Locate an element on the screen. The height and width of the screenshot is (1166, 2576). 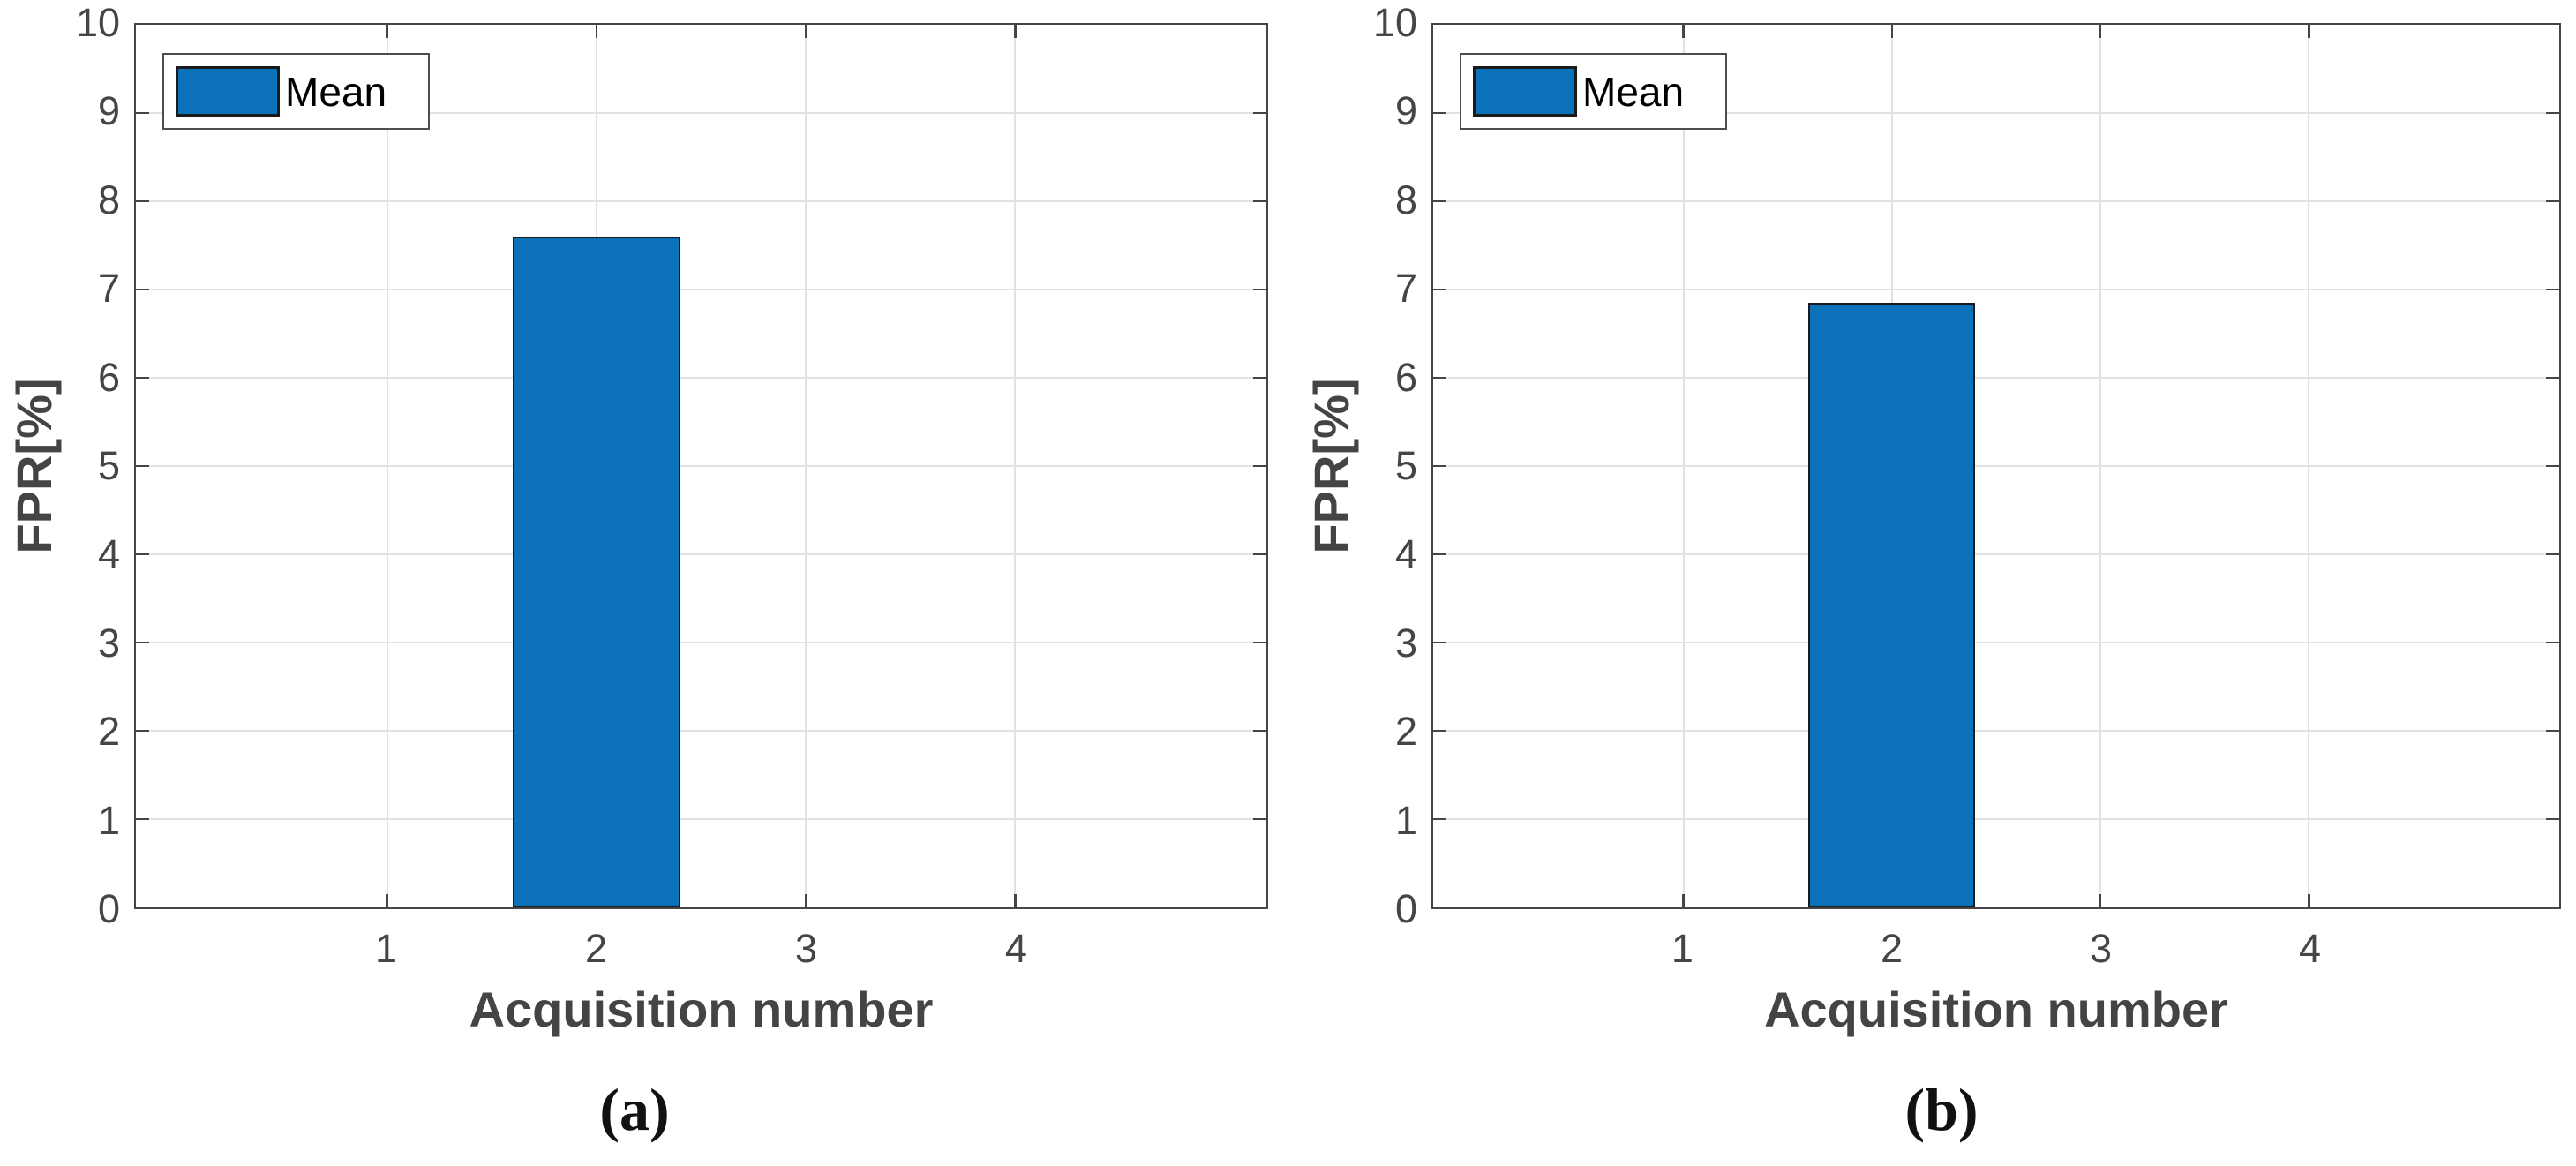
y-tick-label: 1 is located at coordinates (1405, 820).